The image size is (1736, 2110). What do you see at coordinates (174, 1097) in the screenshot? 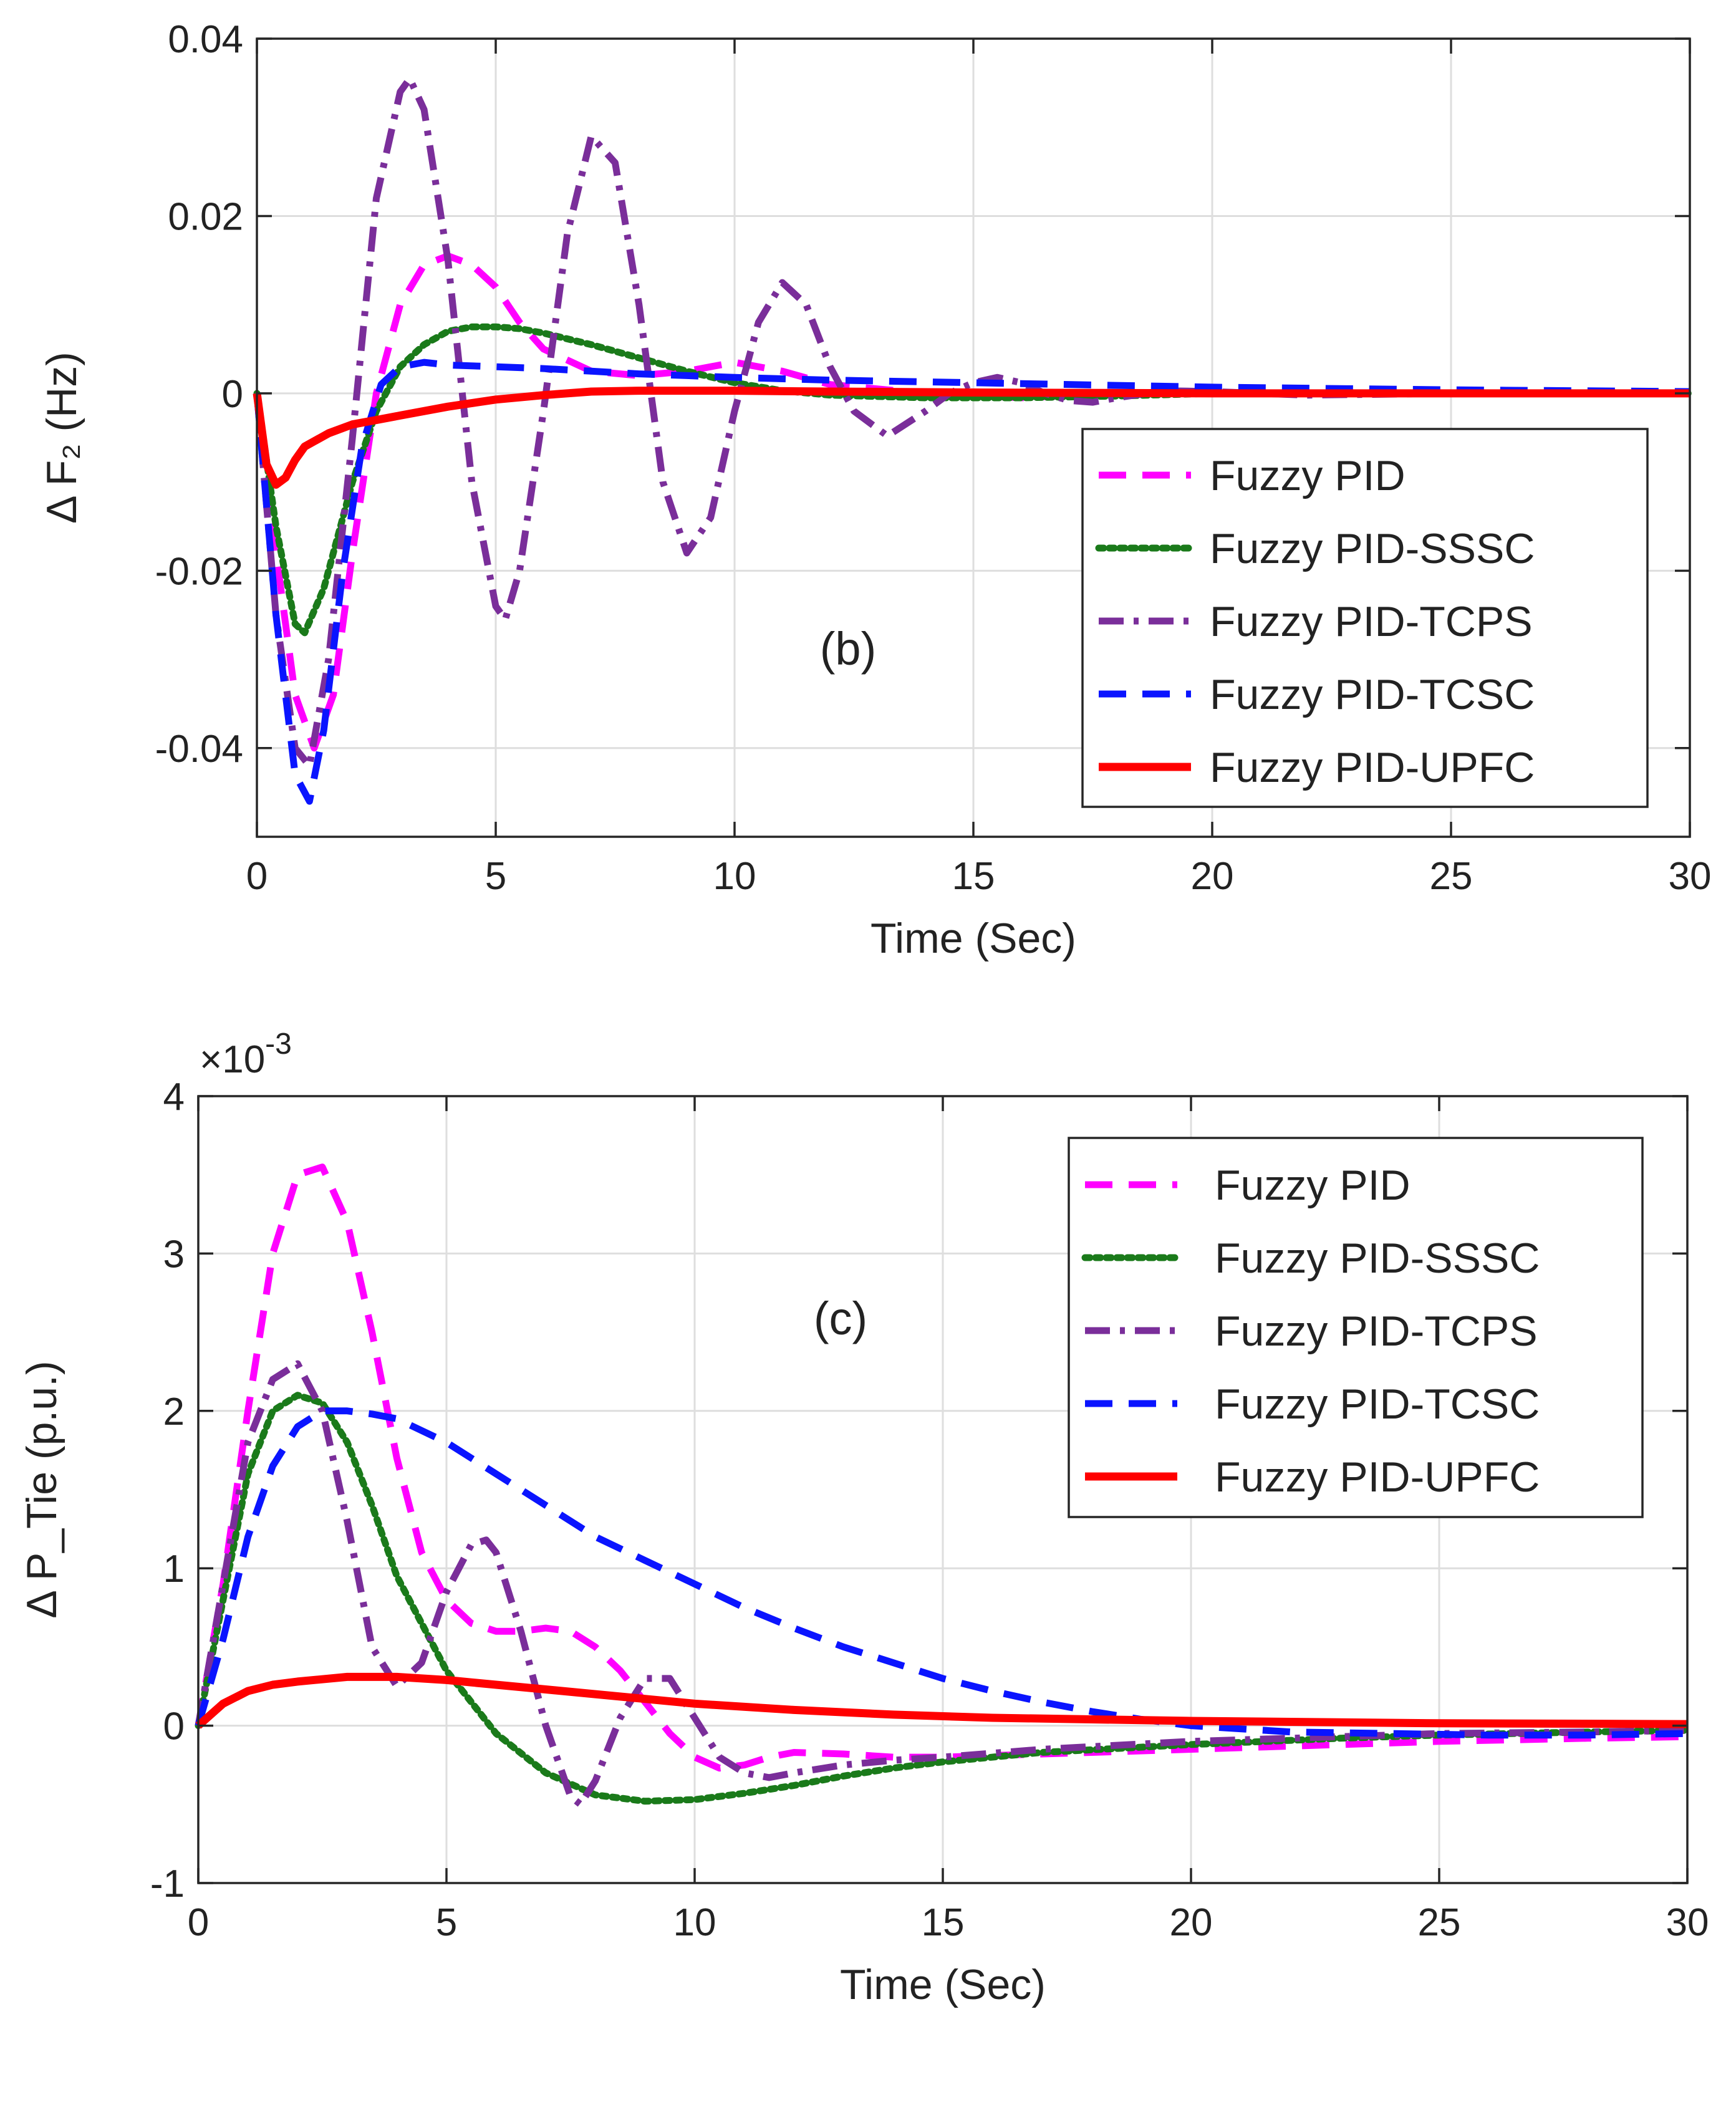
I see `y-tick-label: 4` at bounding box center [174, 1097].